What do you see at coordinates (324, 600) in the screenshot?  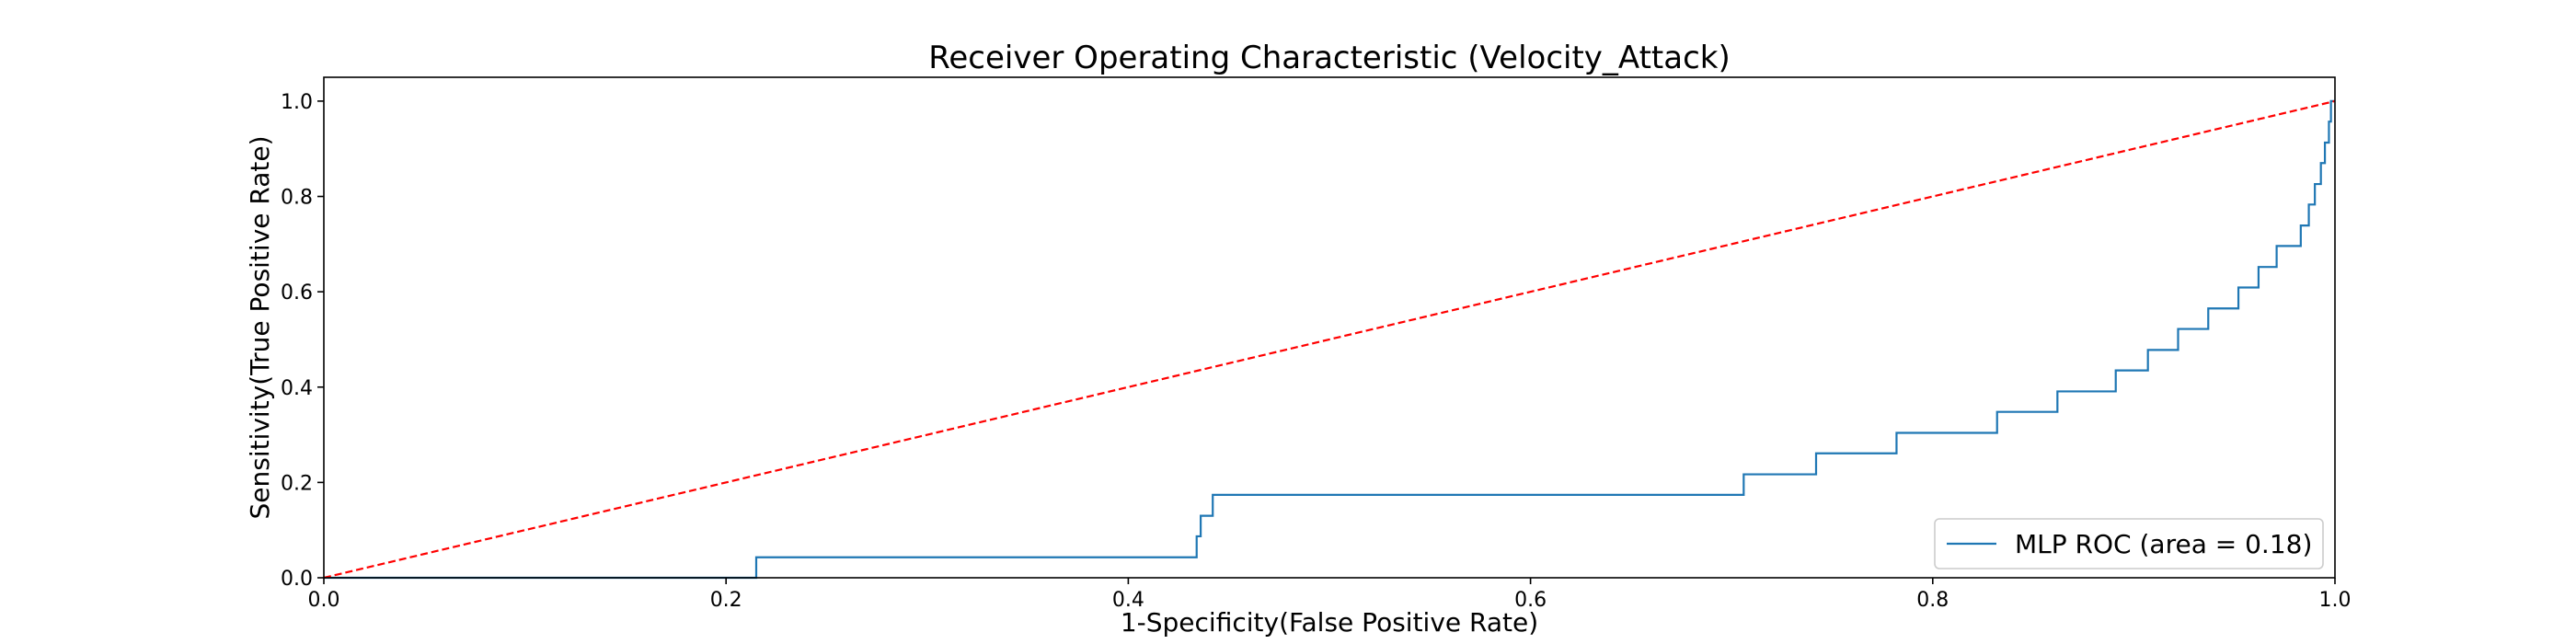 I see `x-tick-label: 0.0` at bounding box center [324, 600].